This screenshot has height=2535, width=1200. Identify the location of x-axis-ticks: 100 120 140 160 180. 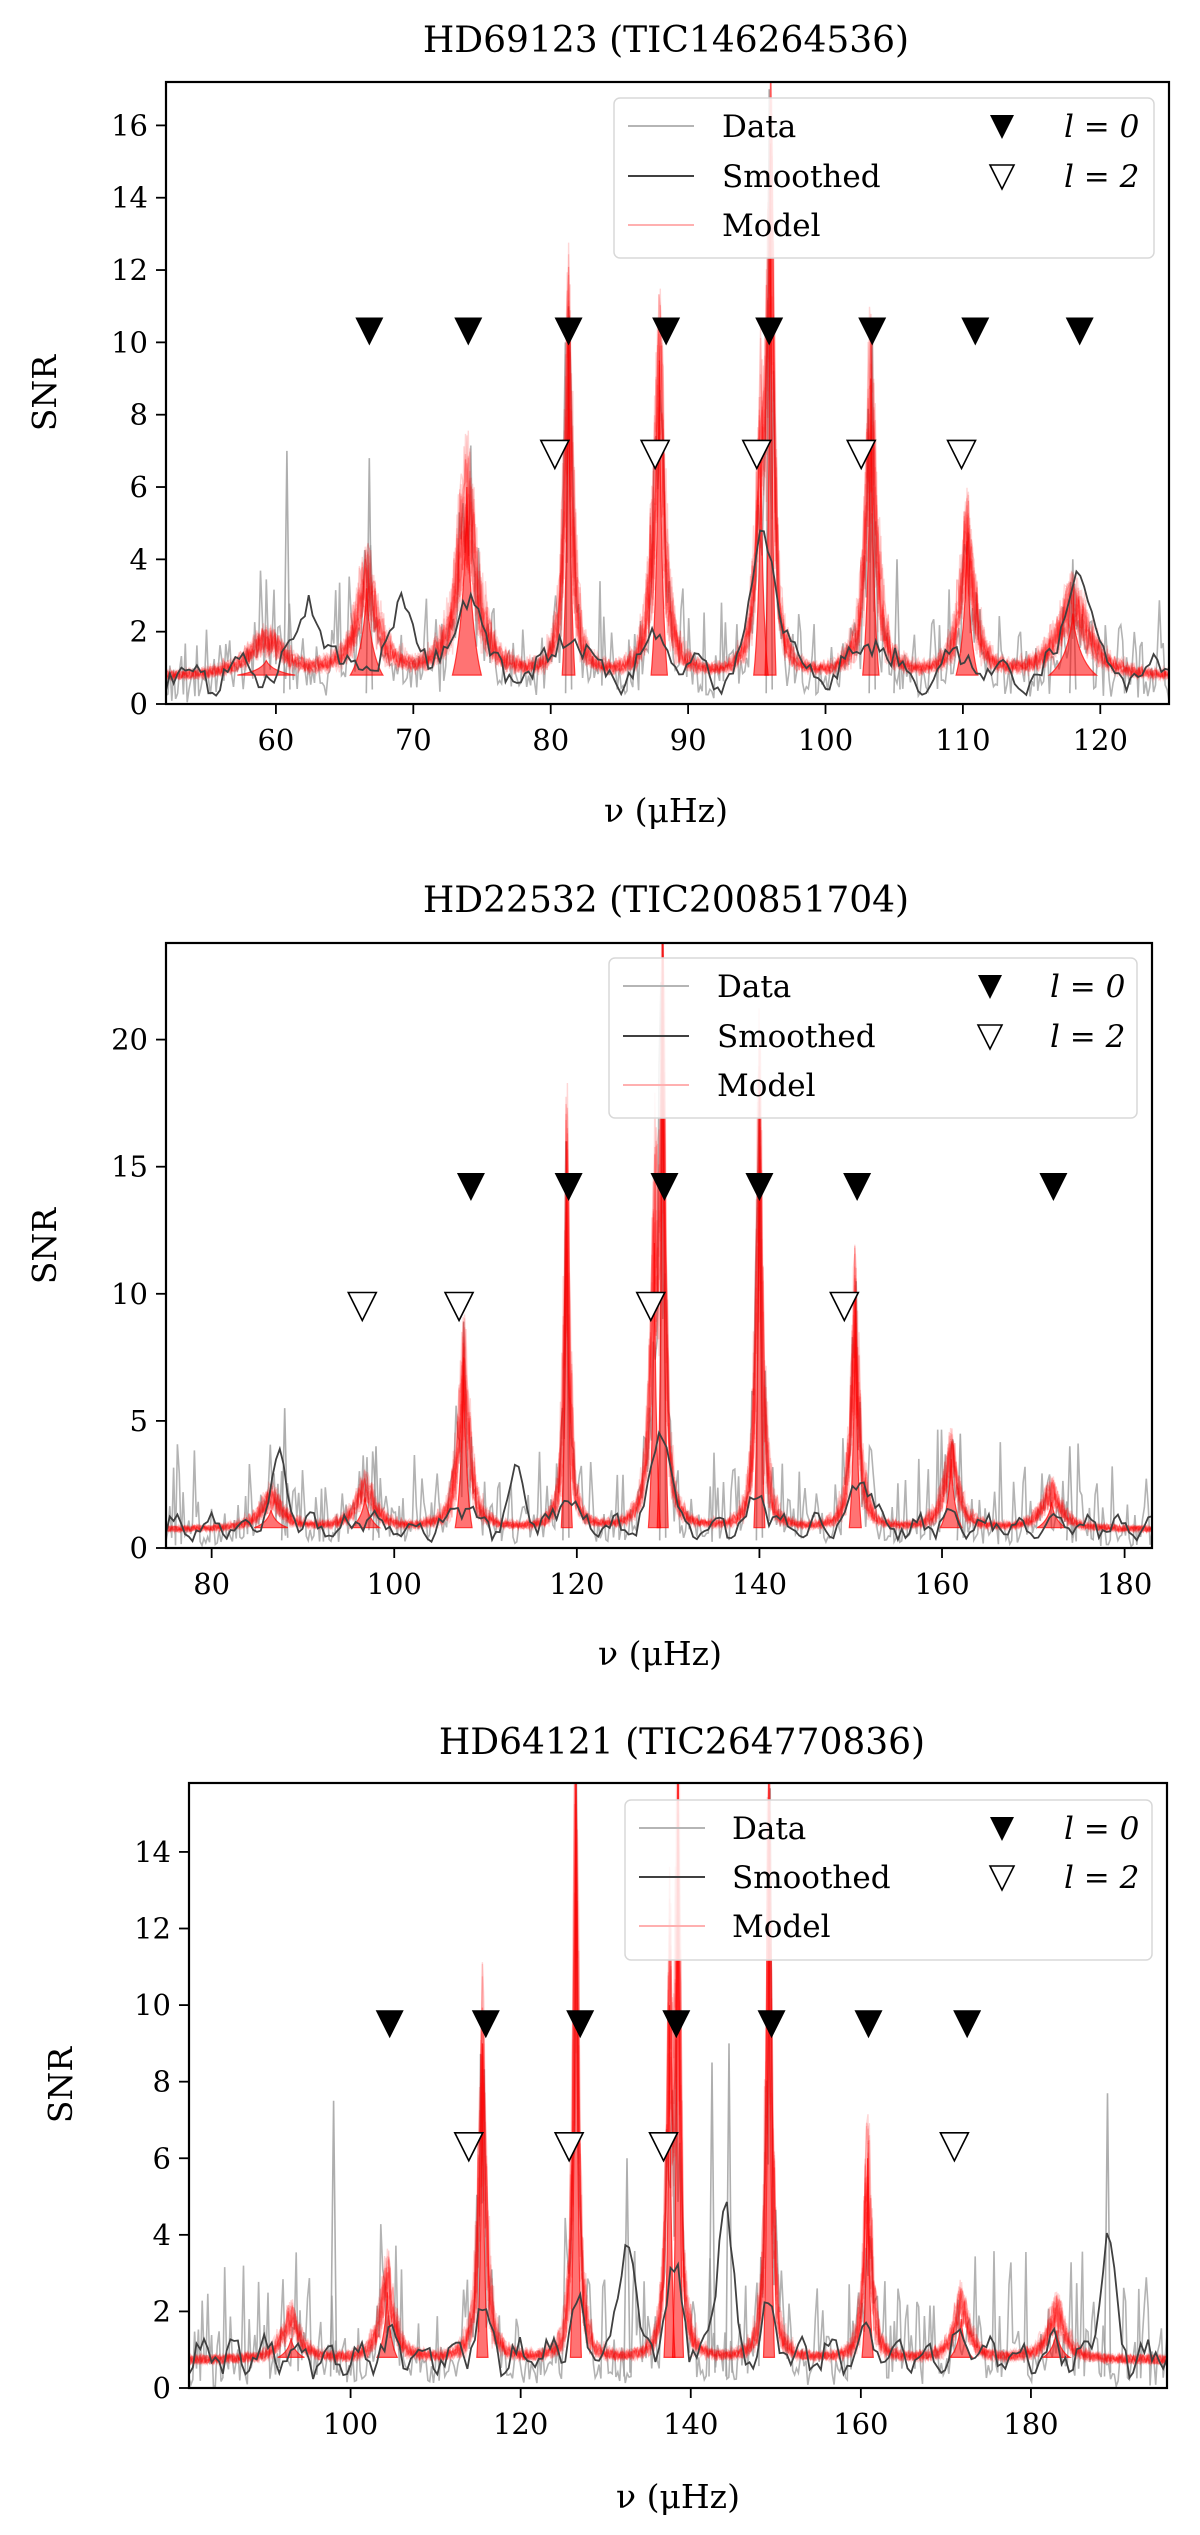
(691, 2414).